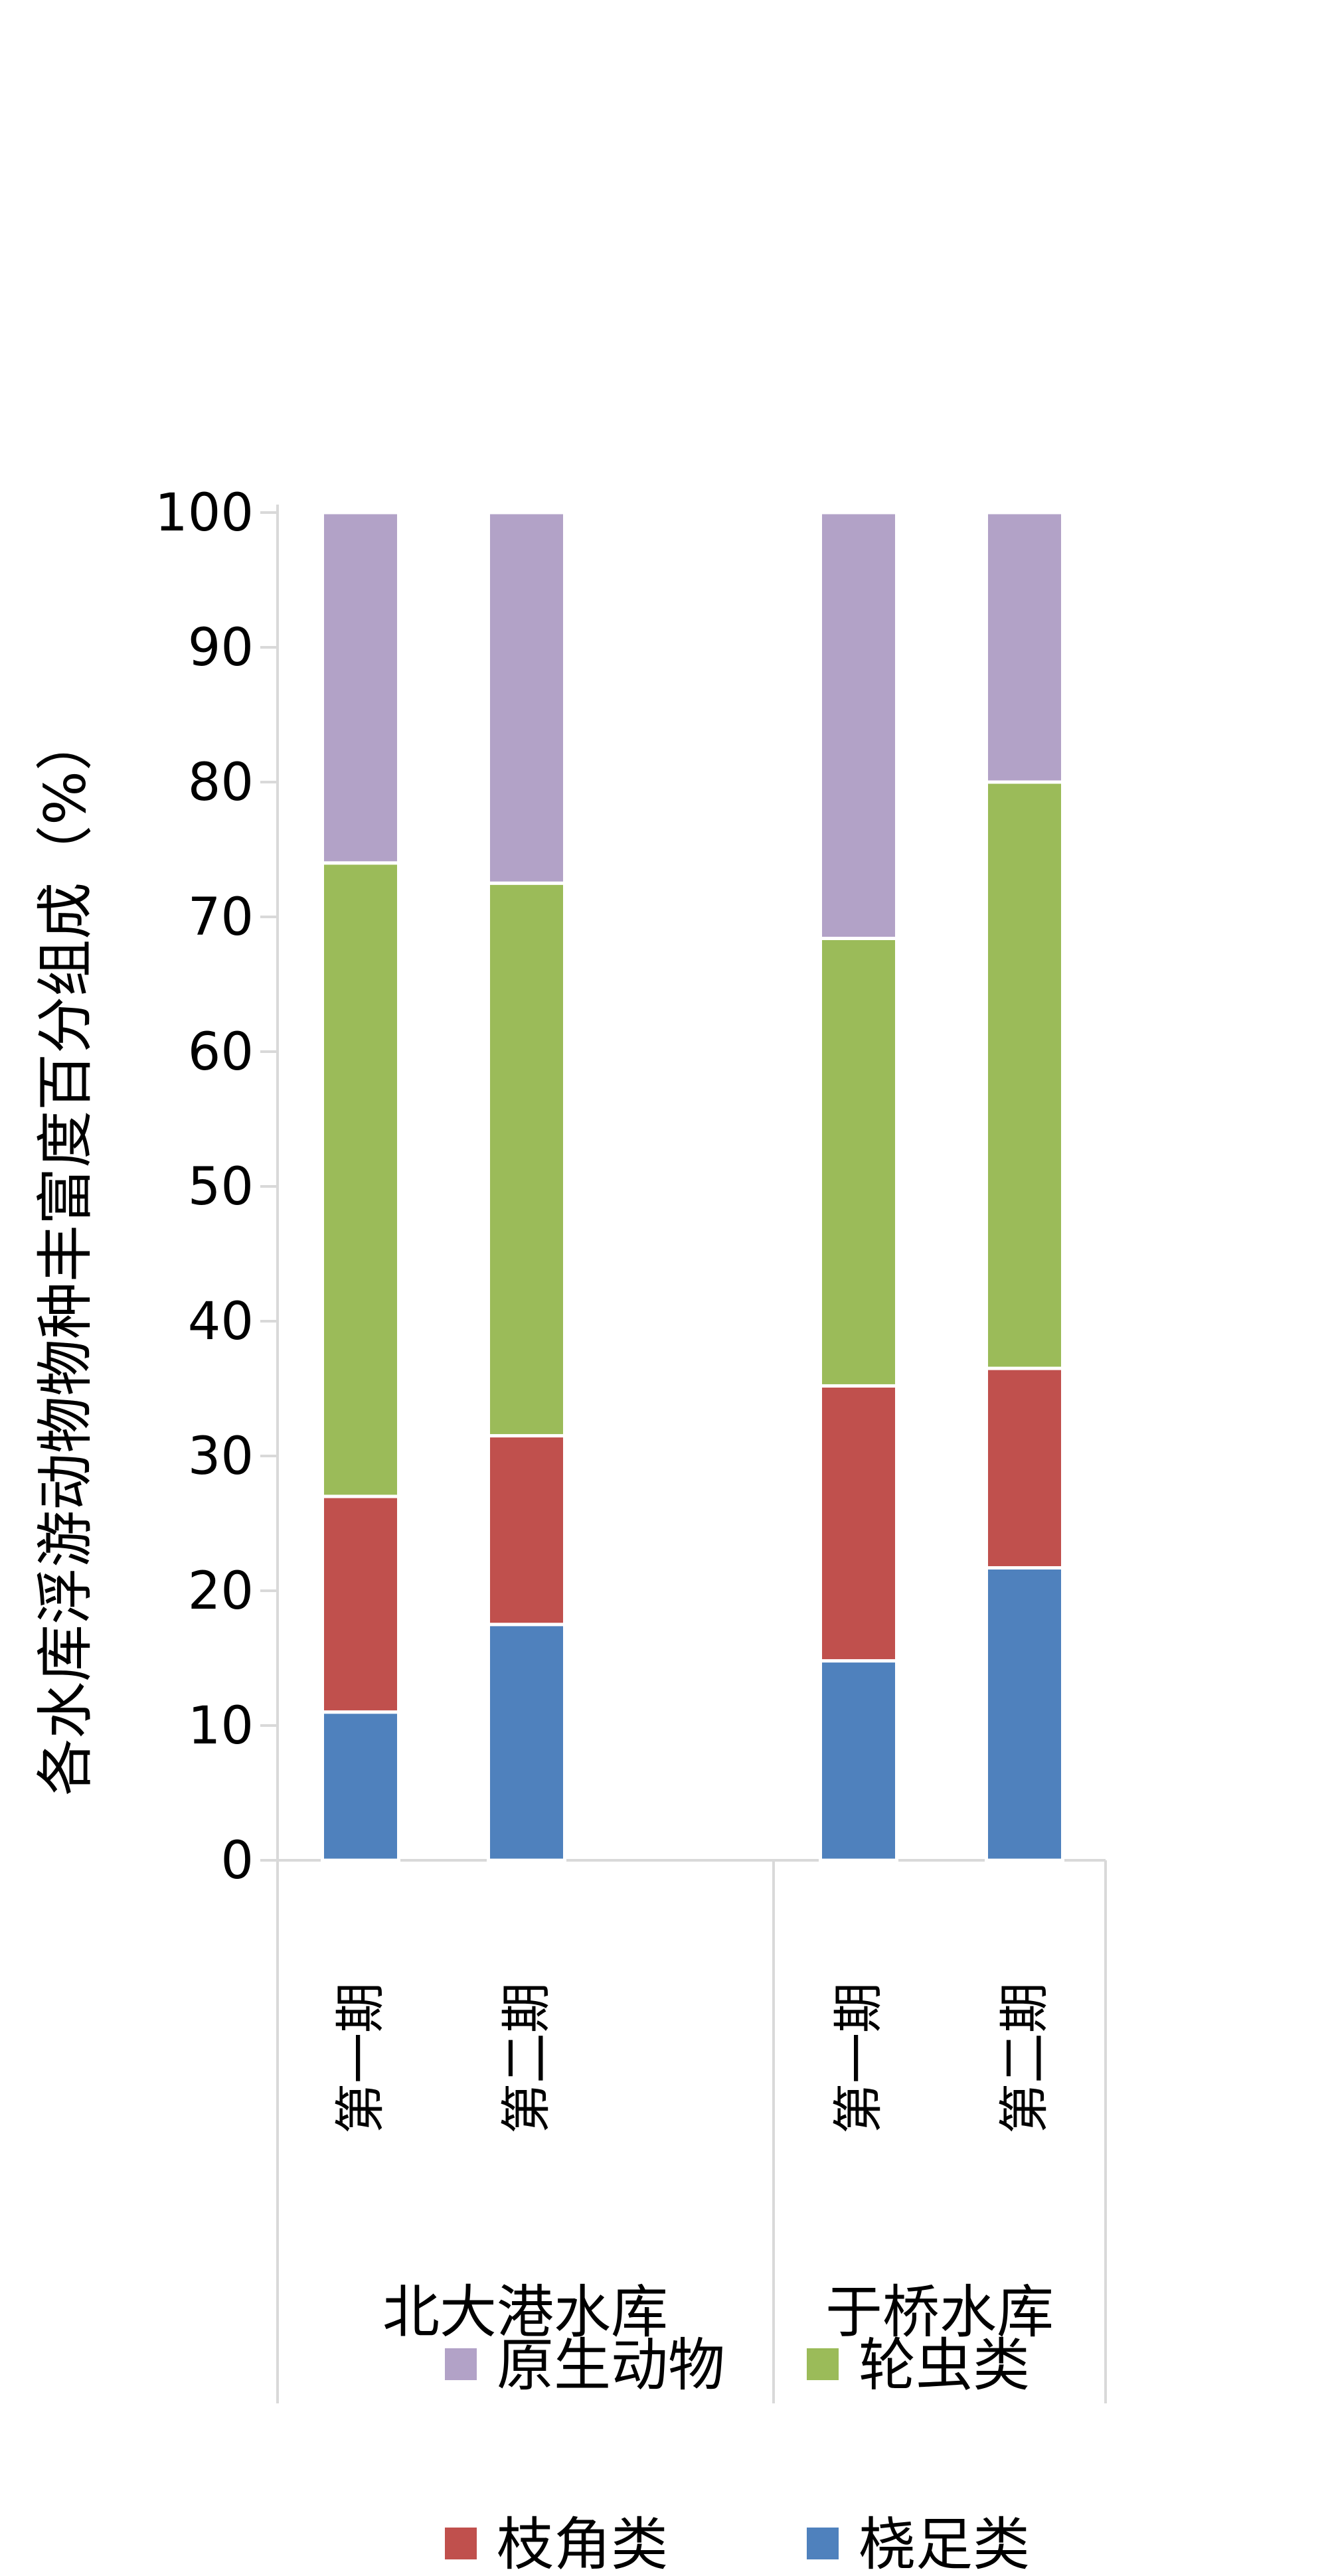 The width and height of the screenshot is (1328, 2576). Describe the element at coordinates (221, 1726) in the screenshot. I see `y-tick-label: 10` at that location.